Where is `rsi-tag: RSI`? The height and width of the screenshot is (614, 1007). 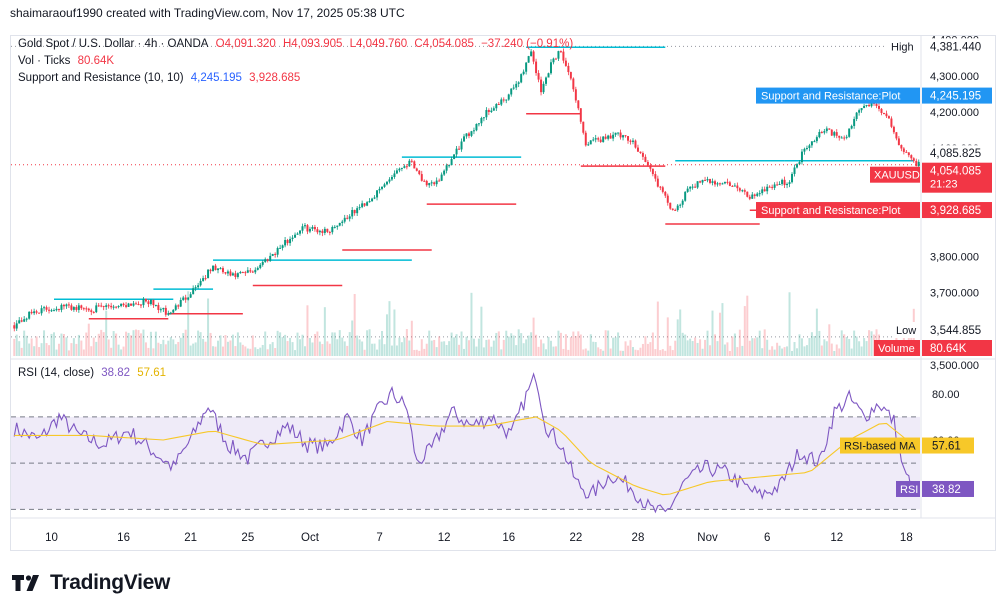 rsi-tag: RSI is located at coordinates (909, 490).